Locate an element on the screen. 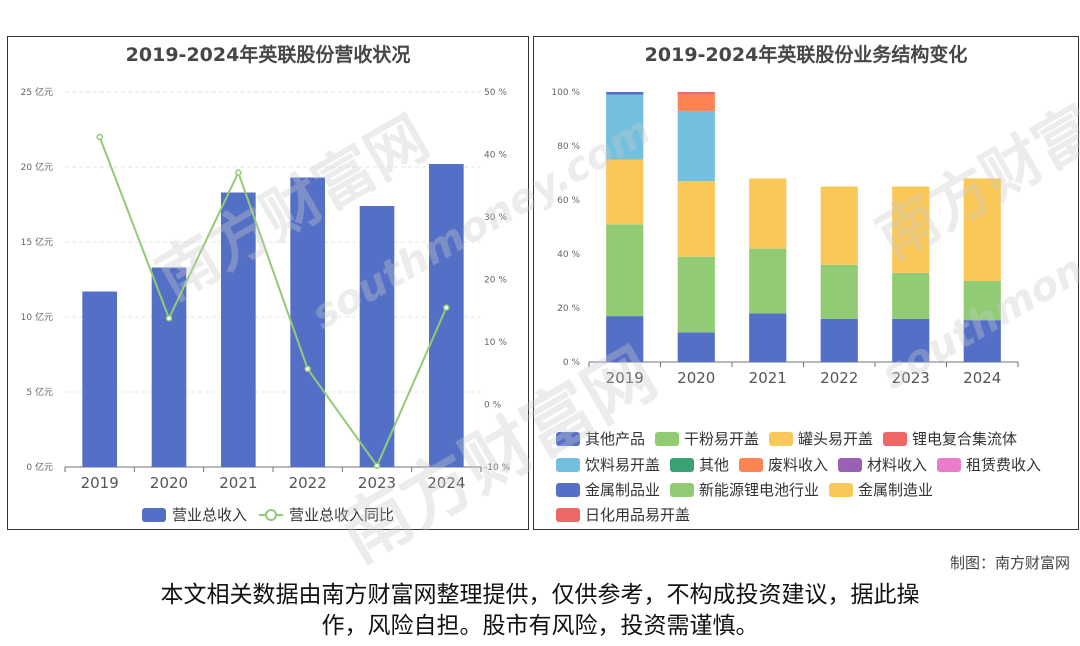 The width and height of the screenshot is (1080, 646). y-tick-label: 40 % is located at coordinates (568, 255).